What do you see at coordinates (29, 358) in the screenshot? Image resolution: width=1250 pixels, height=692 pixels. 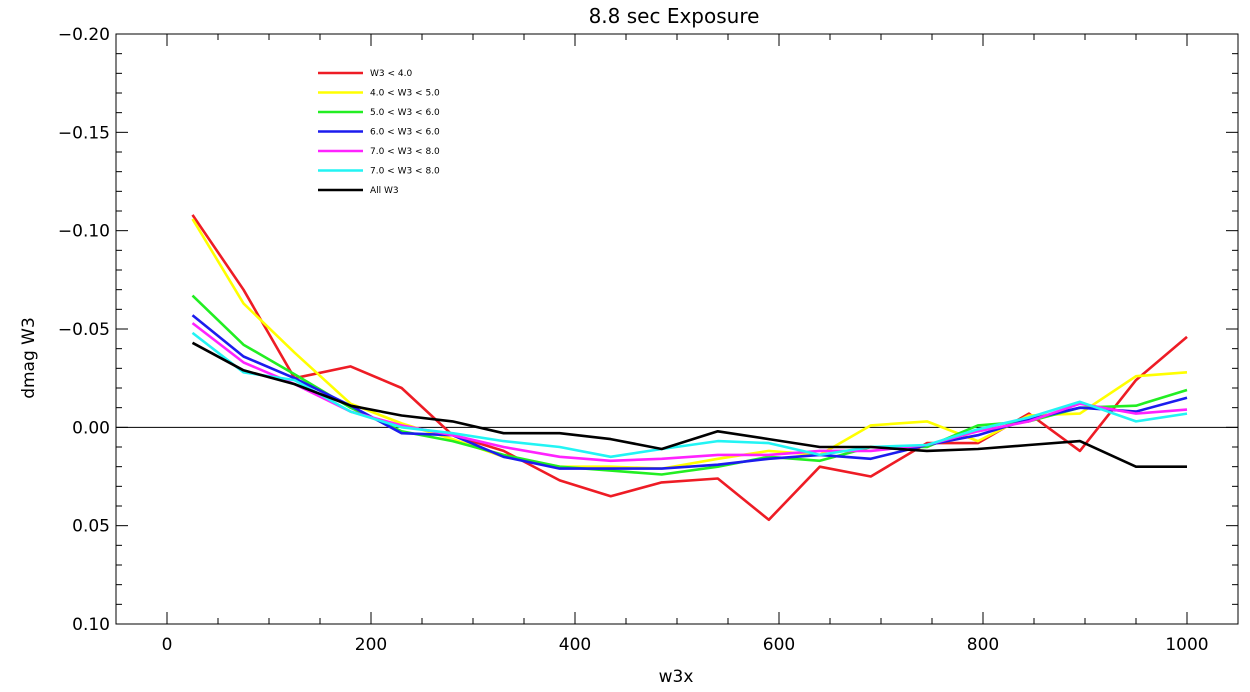 I see `y-axis-title: dmag W3` at bounding box center [29, 358].